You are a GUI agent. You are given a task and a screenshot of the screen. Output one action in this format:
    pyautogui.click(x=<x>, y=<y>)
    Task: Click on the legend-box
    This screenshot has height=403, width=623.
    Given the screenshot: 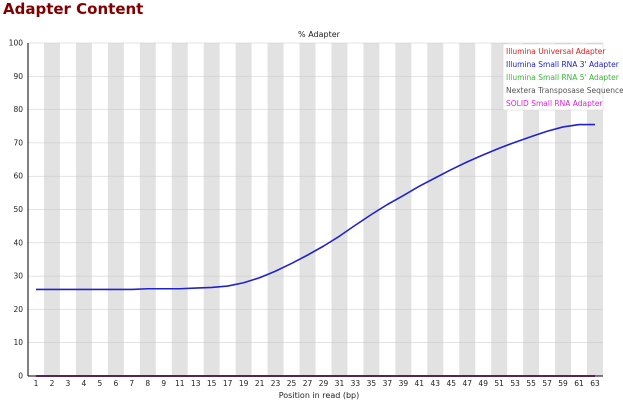 What is the action you would take?
    pyautogui.click(x=553, y=77)
    